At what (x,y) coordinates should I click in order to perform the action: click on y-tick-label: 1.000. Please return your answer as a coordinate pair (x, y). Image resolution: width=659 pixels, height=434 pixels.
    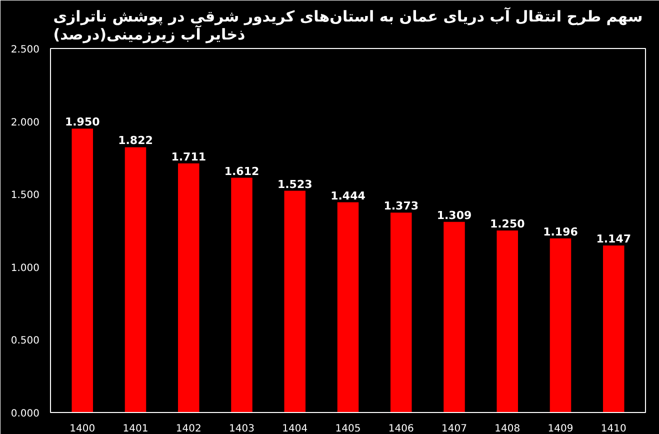
    Looking at the image, I should click on (25, 268).